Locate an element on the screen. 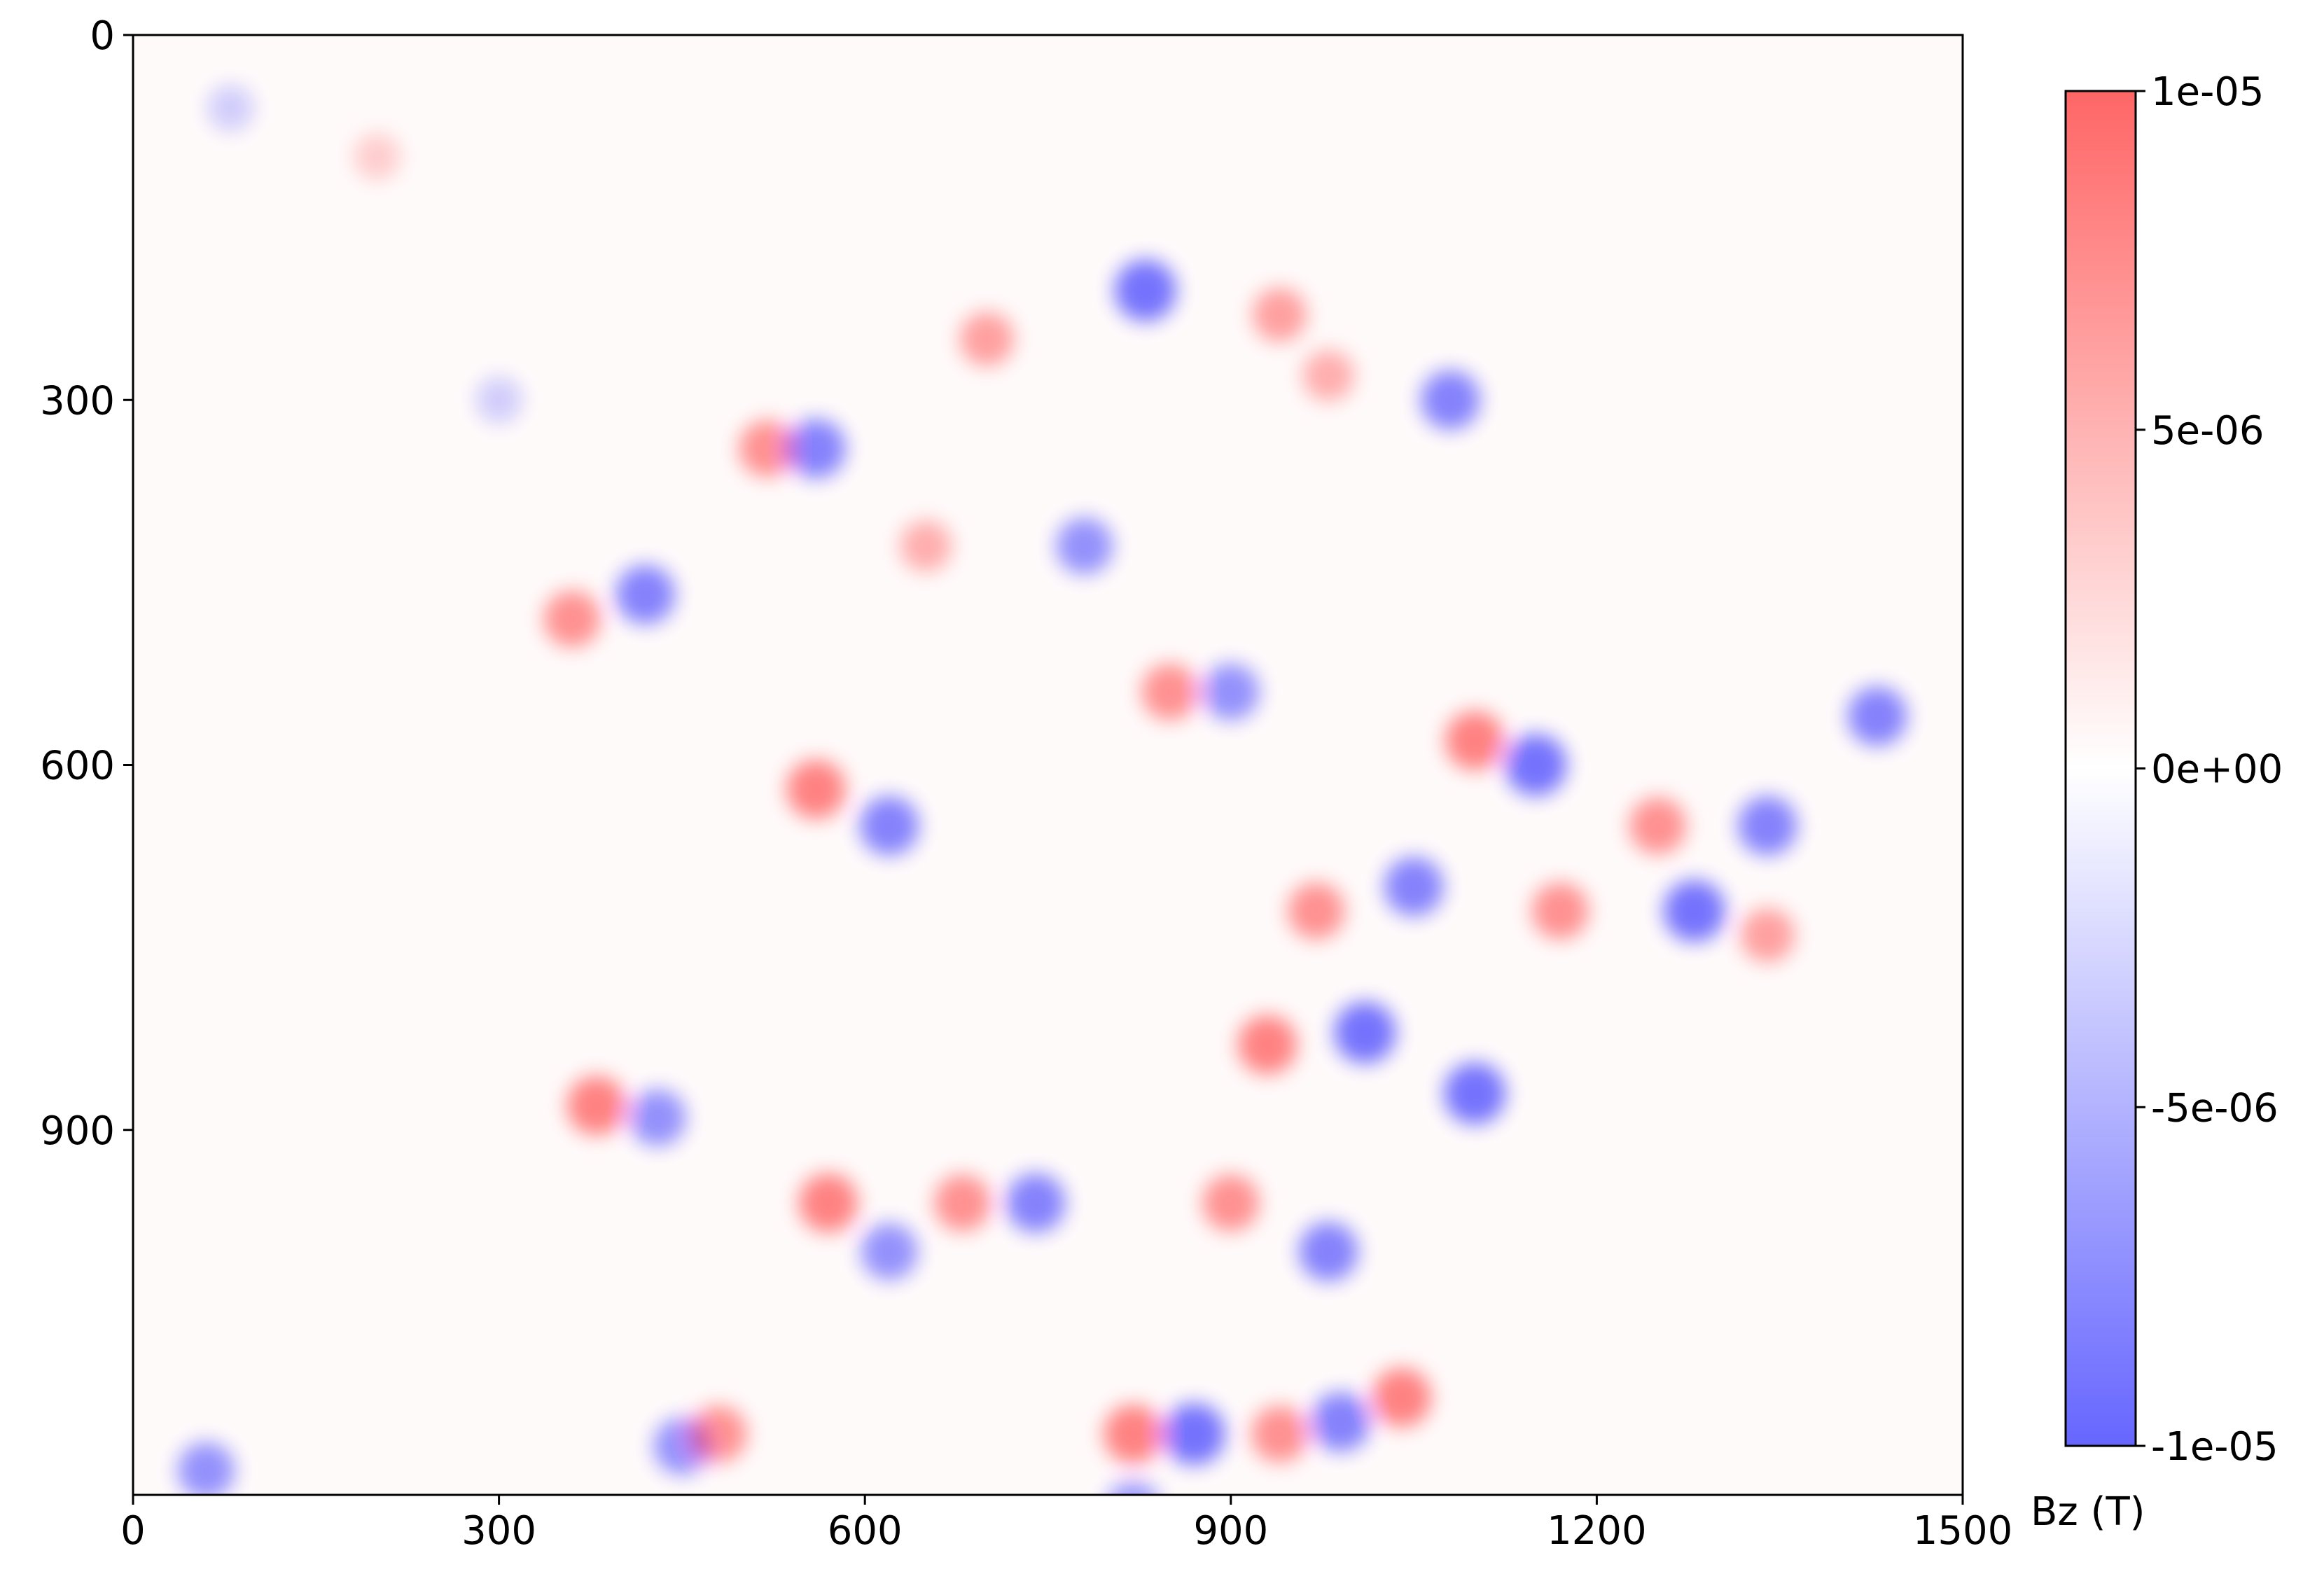 The width and height of the screenshot is (2324, 1581). y-tick-label: 900 is located at coordinates (77, 1131).